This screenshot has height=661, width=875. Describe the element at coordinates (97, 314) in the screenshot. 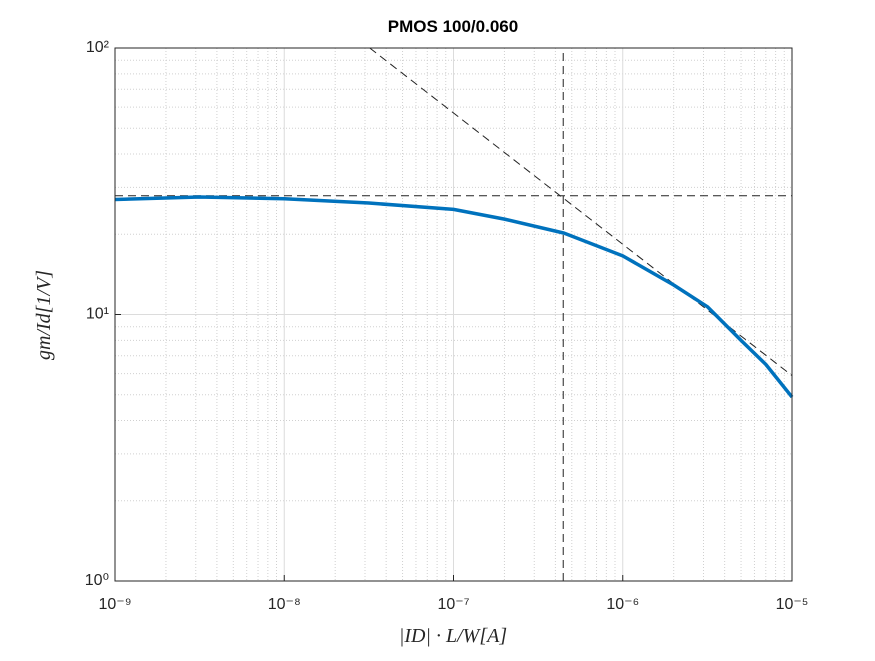

I see `y-tick-label: 10¹` at that location.